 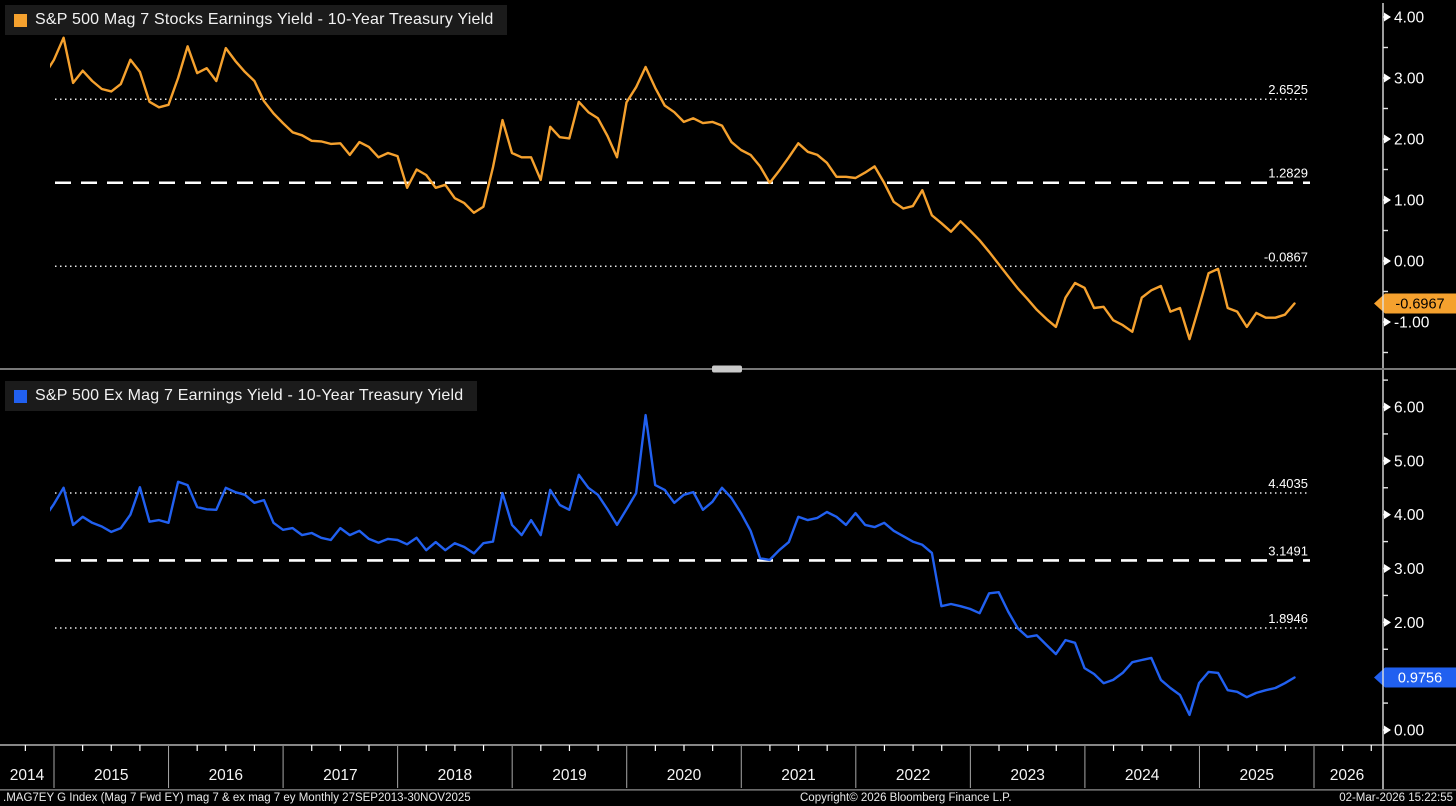 I want to click on legend-swatch-mag7, so click(x=20, y=20).